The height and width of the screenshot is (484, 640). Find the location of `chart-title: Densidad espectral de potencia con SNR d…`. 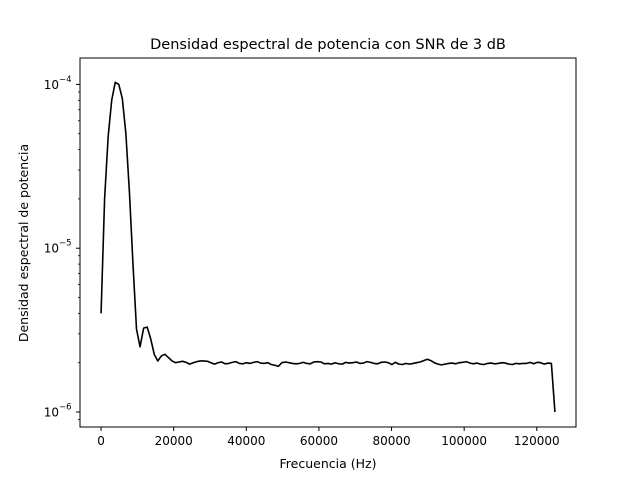

chart-title: Densidad espectral de potencia con SNR d… is located at coordinates (328, 45).